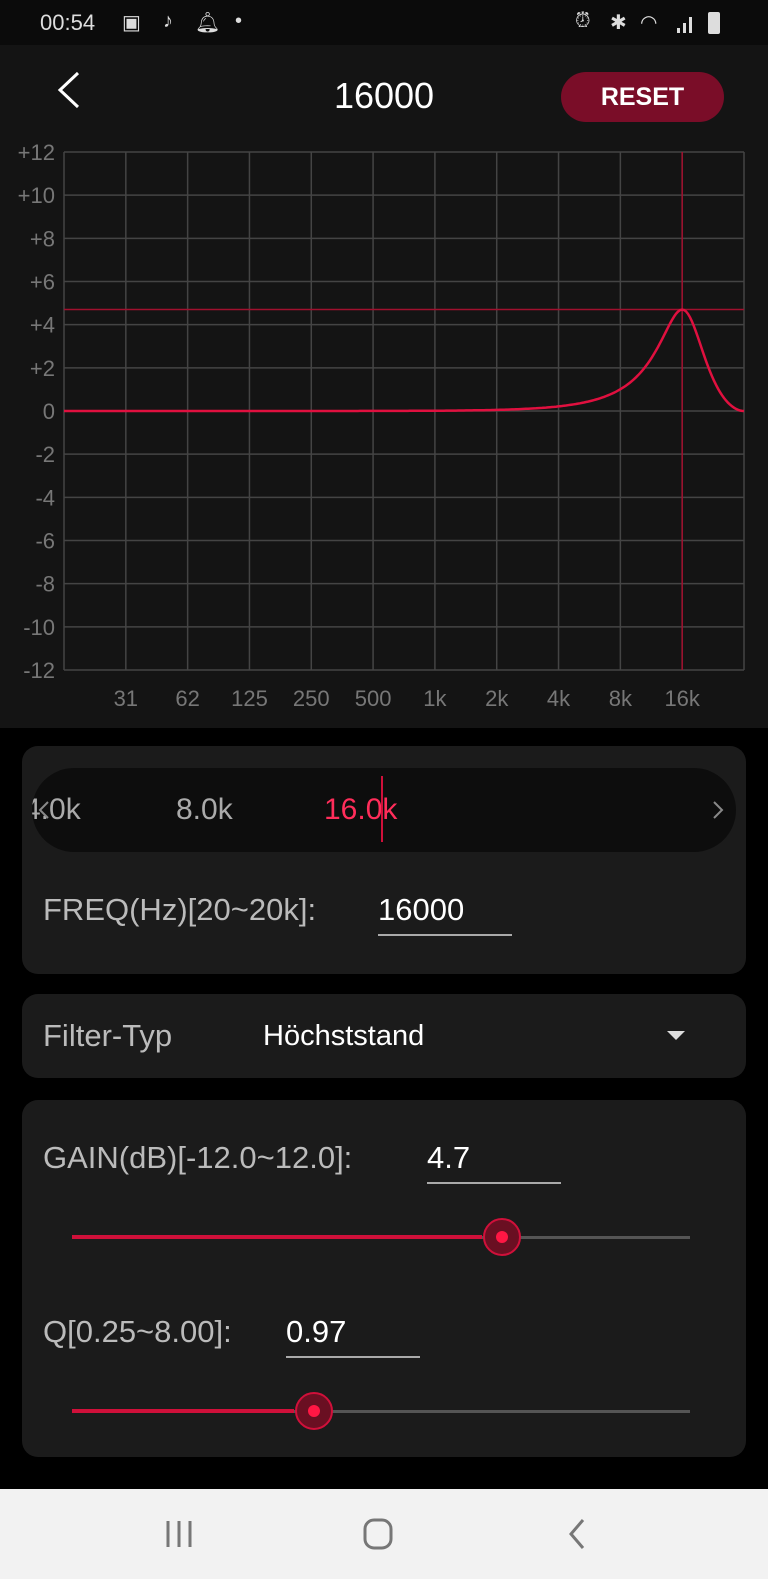 The height and width of the screenshot is (1579, 768). What do you see at coordinates (72, 90) in the screenshot?
I see `back-icon` at bounding box center [72, 90].